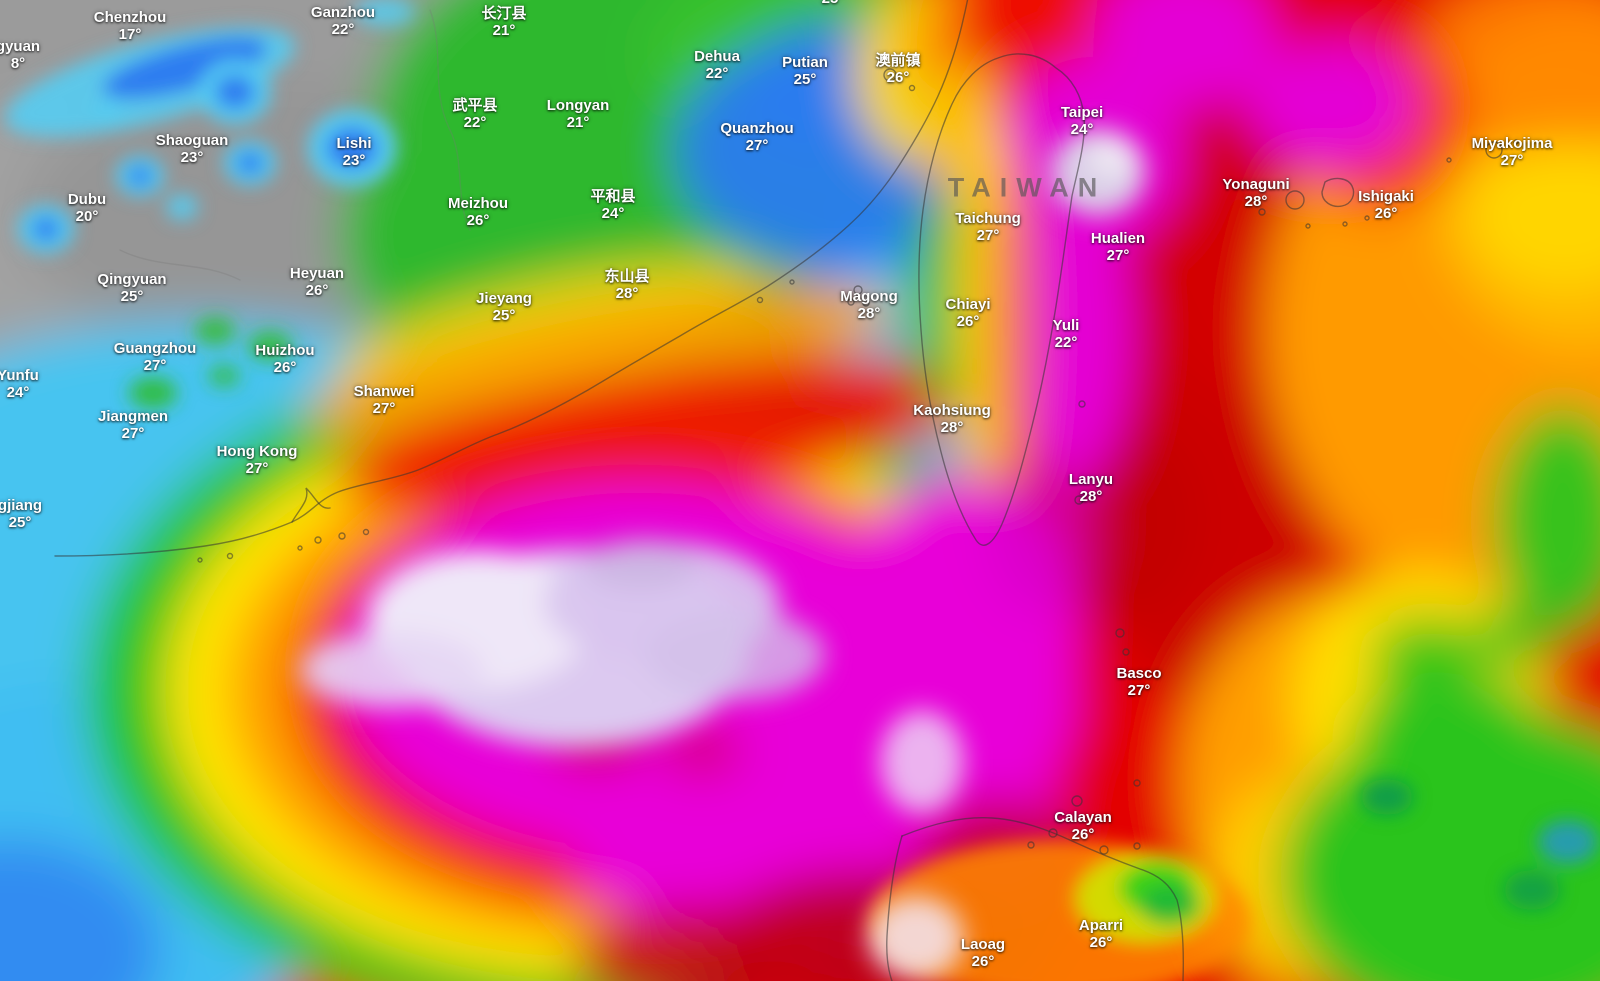  What do you see at coordinates (257, 451) in the screenshot?
I see `city-name: Hong Kong` at bounding box center [257, 451].